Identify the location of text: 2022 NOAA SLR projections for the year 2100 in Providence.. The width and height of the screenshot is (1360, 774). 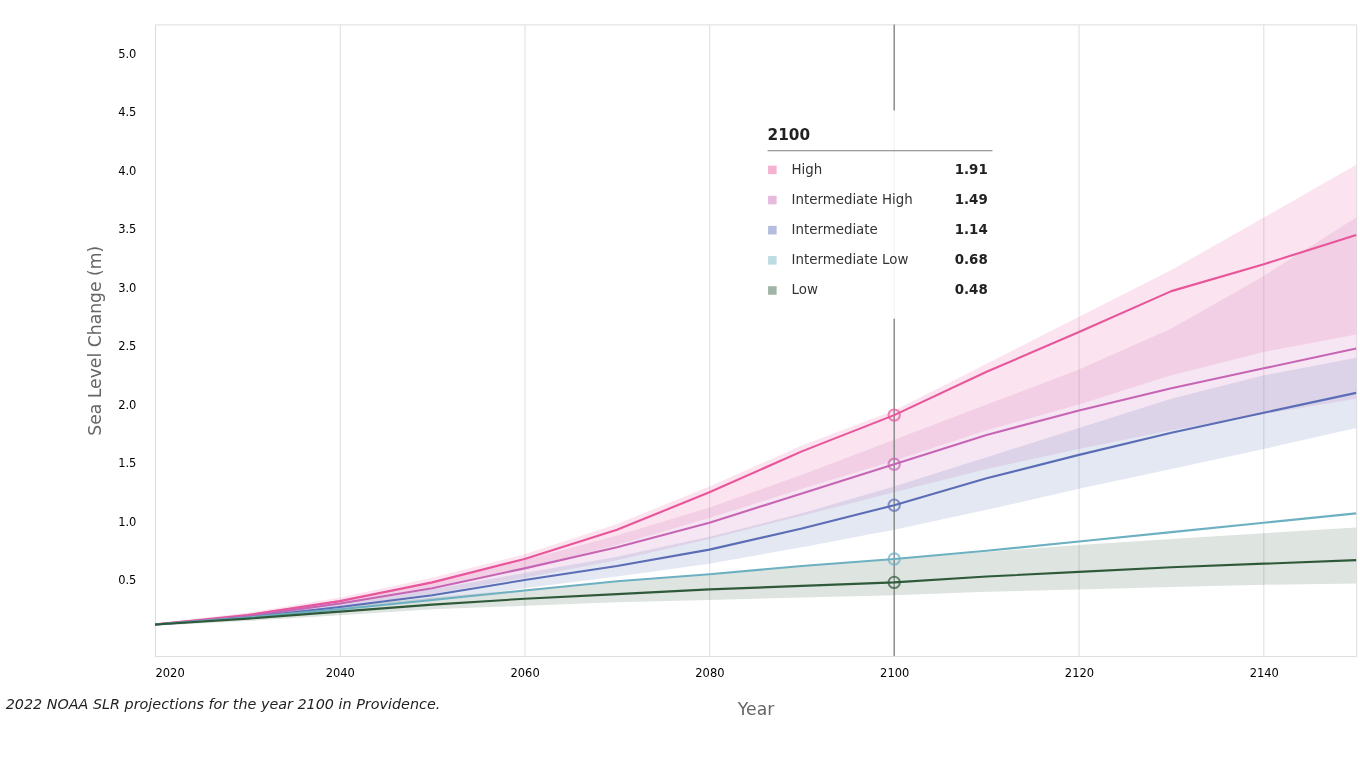
(223, 703).